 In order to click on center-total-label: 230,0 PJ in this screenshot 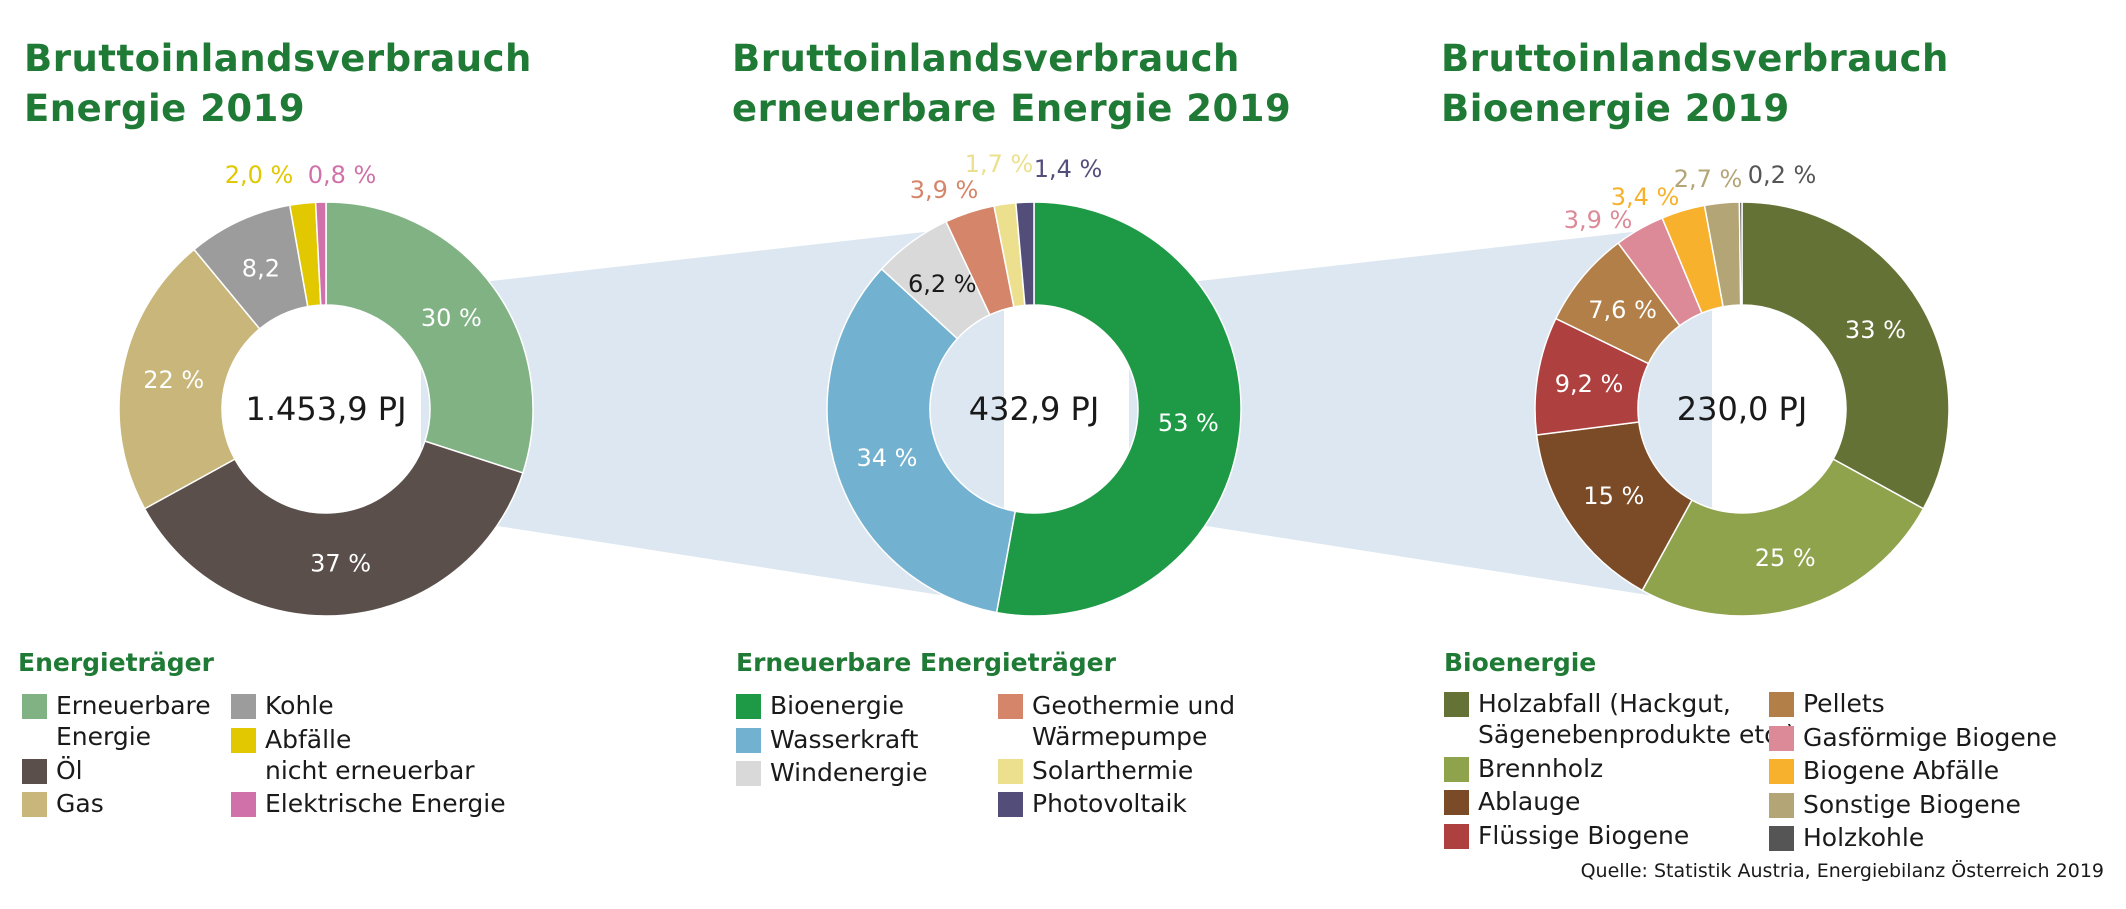, I will do `click(1742, 409)`.